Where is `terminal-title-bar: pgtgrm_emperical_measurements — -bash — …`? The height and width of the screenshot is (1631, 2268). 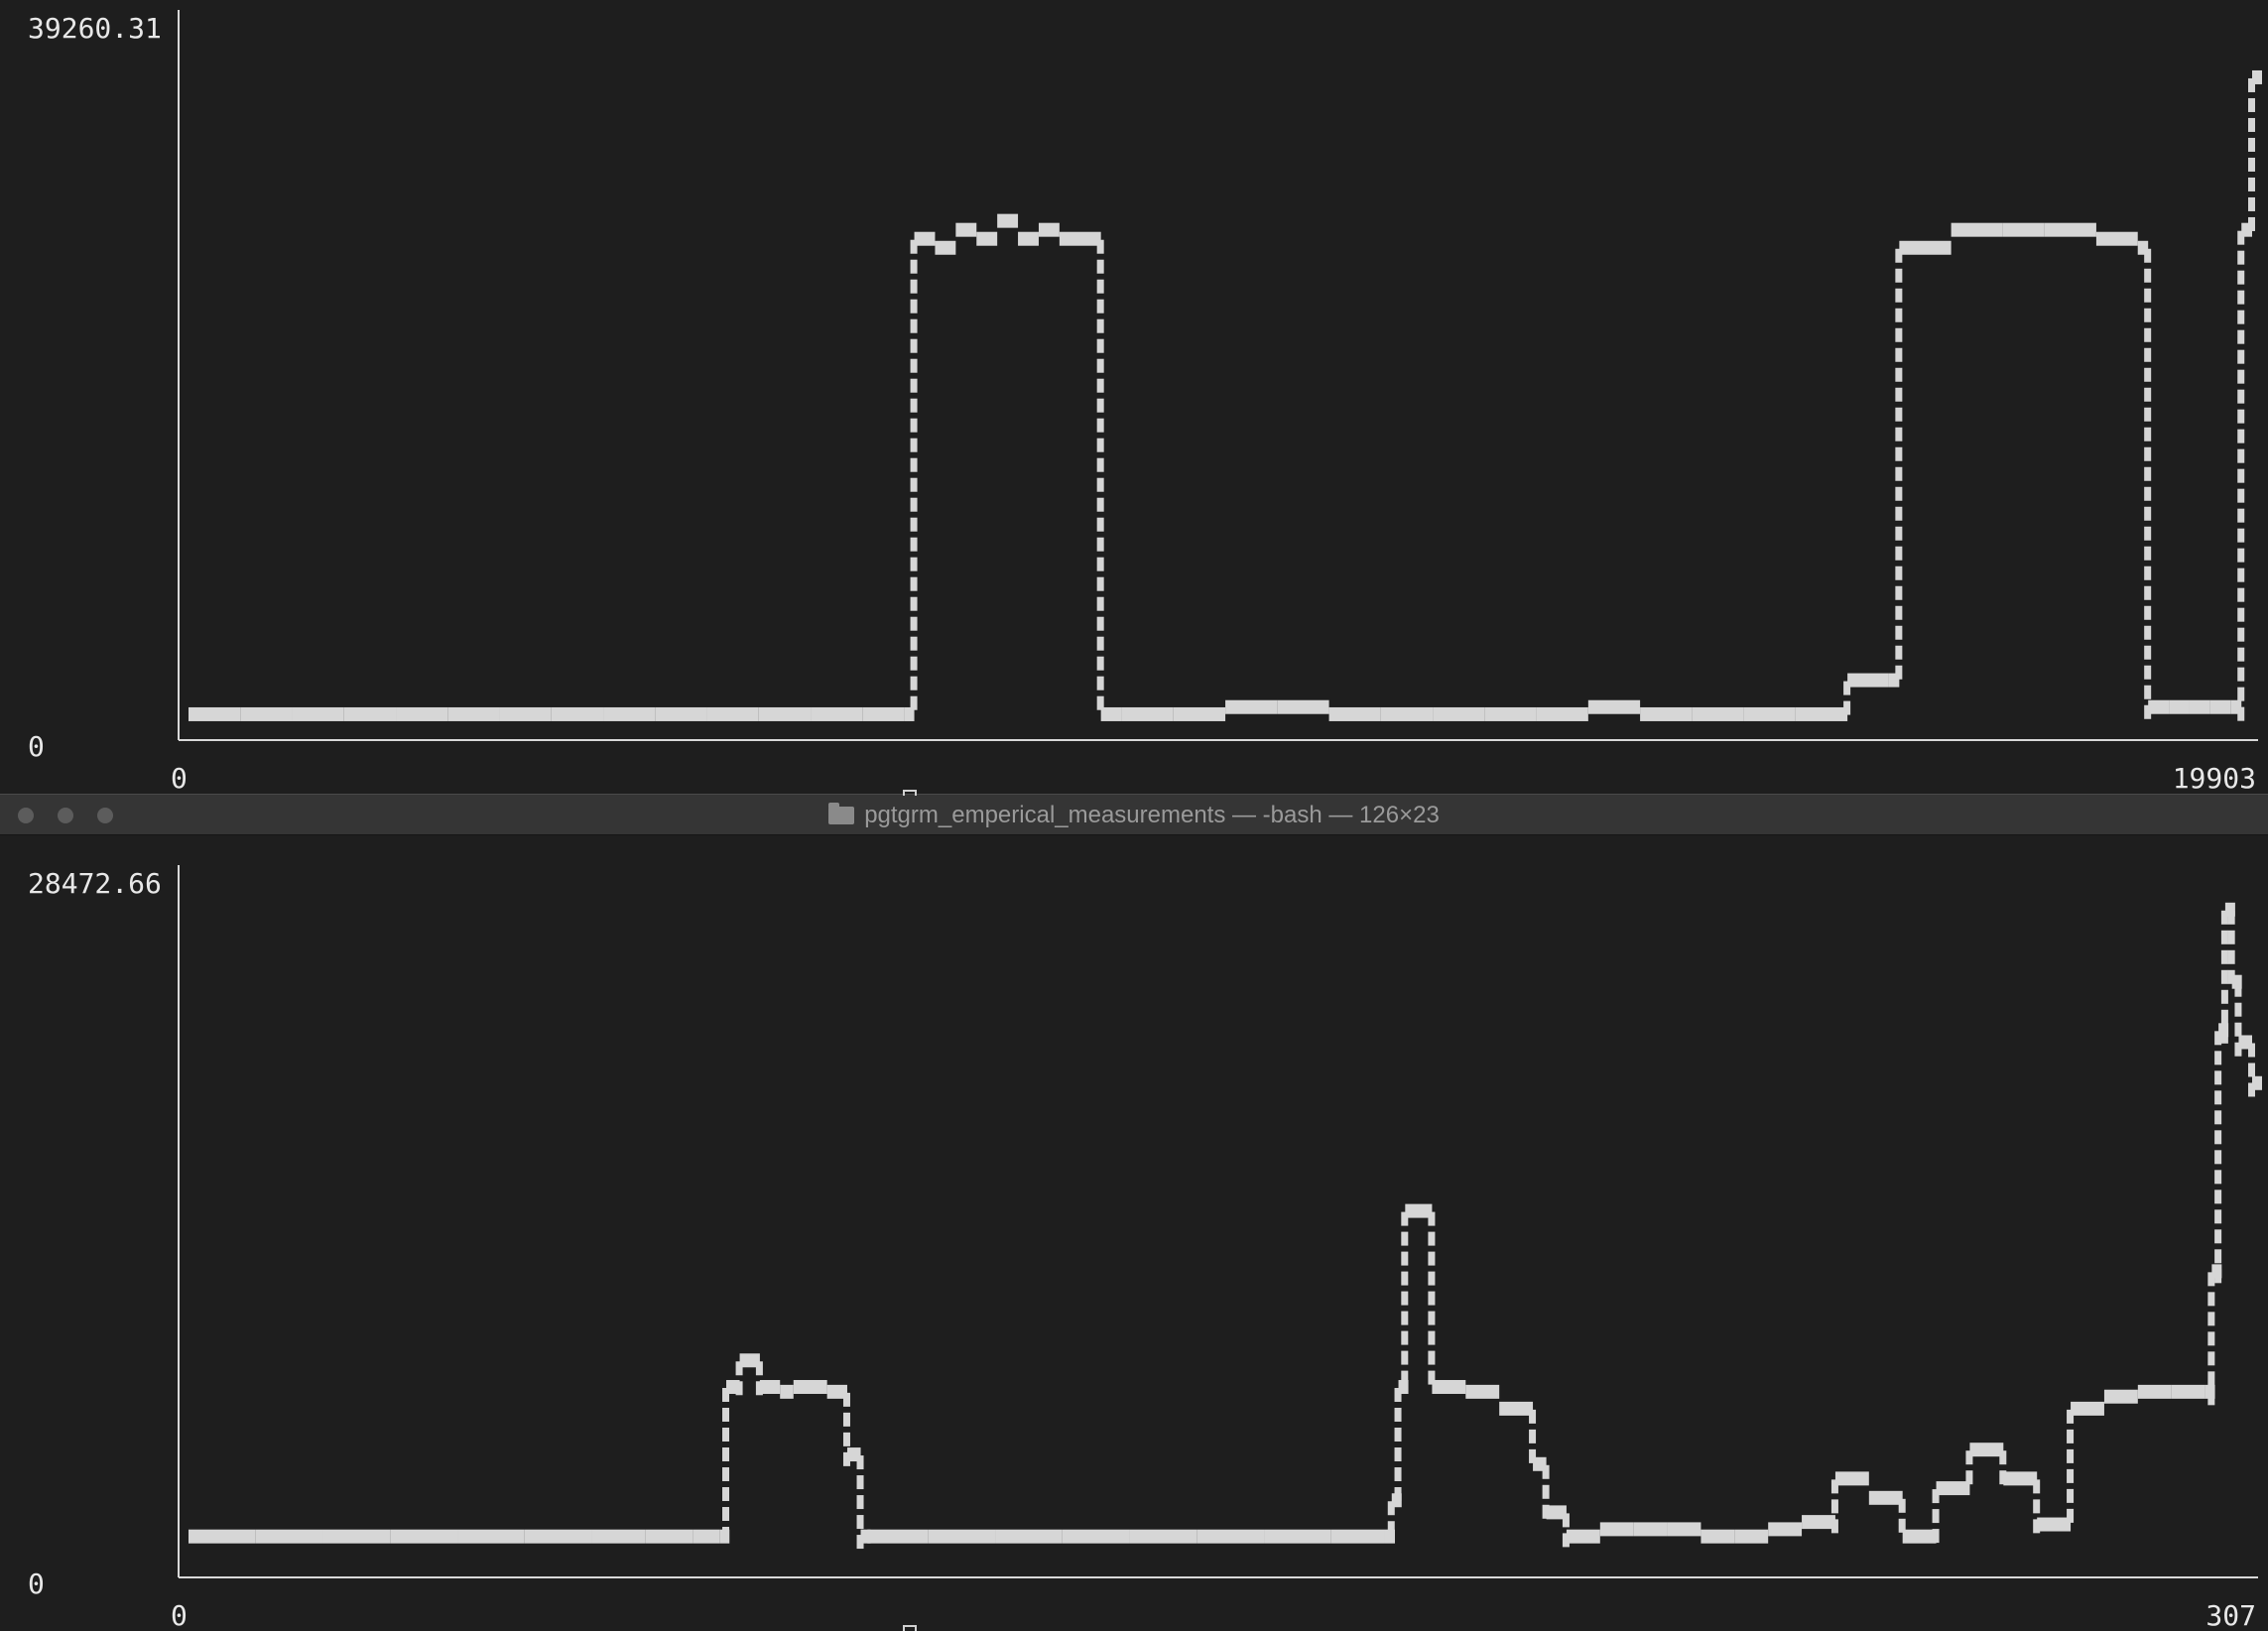 terminal-title-bar: pgtgrm_emperical_measurements — -bash — … is located at coordinates (1134, 814).